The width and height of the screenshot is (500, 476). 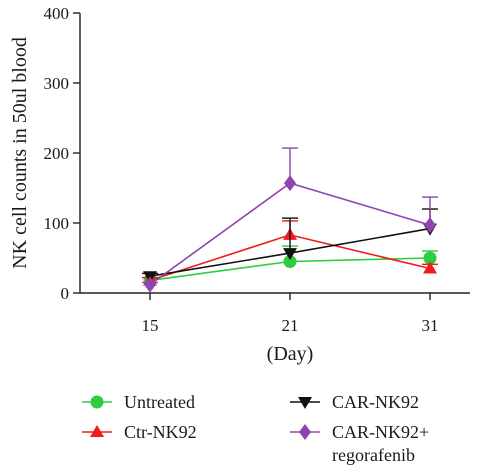 I want to click on legend-item-0: Untreated, so click(x=138, y=402).